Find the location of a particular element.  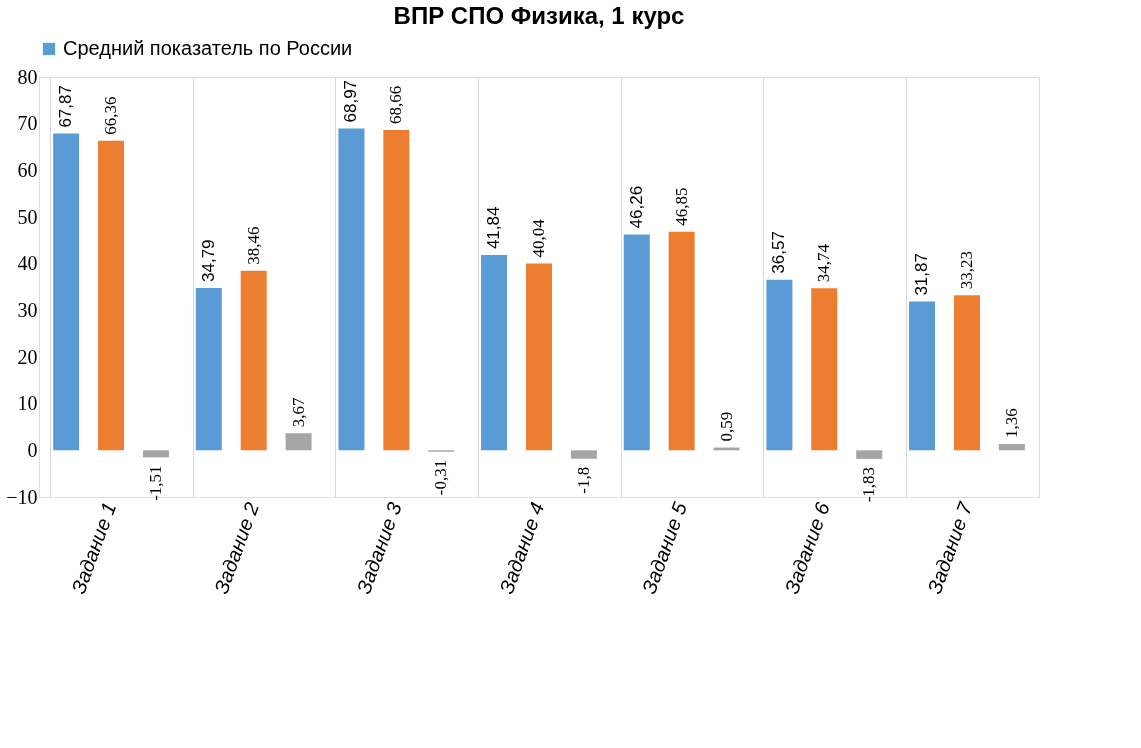

data-label: 40,04 is located at coordinates (538, 238).